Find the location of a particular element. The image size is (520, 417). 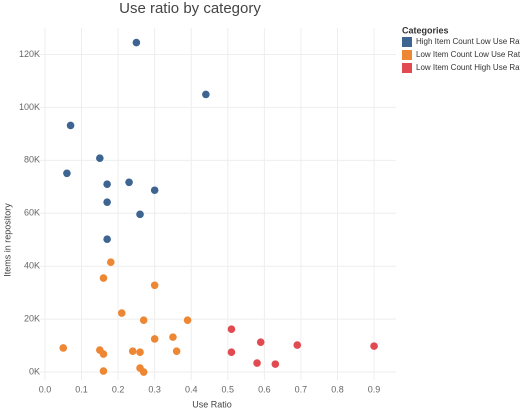

y-tick-label: 120K is located at coordinates (29, 54).